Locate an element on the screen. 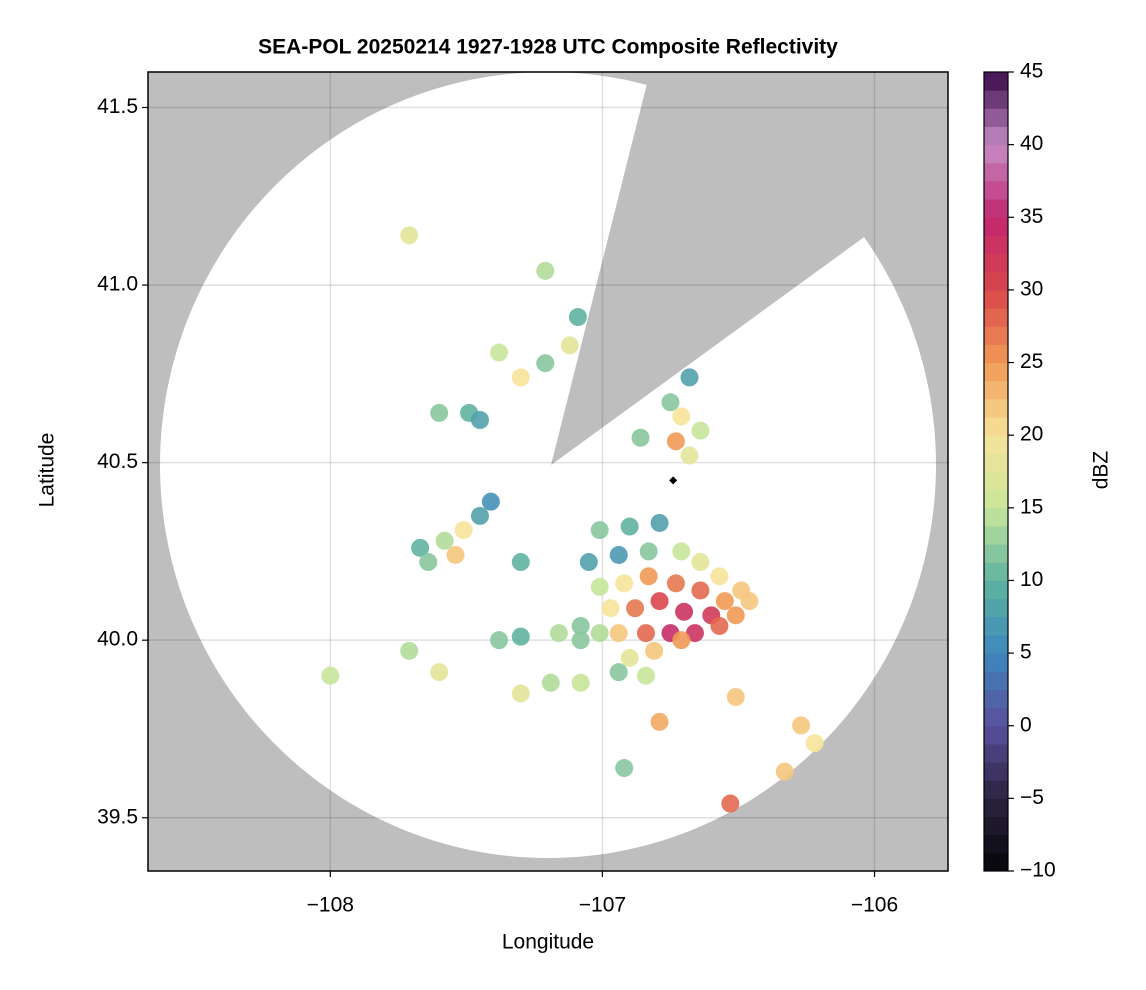 This screenshot has height=990, width=1146. x-tick-label: −107 is located at coordinates (602, 905).